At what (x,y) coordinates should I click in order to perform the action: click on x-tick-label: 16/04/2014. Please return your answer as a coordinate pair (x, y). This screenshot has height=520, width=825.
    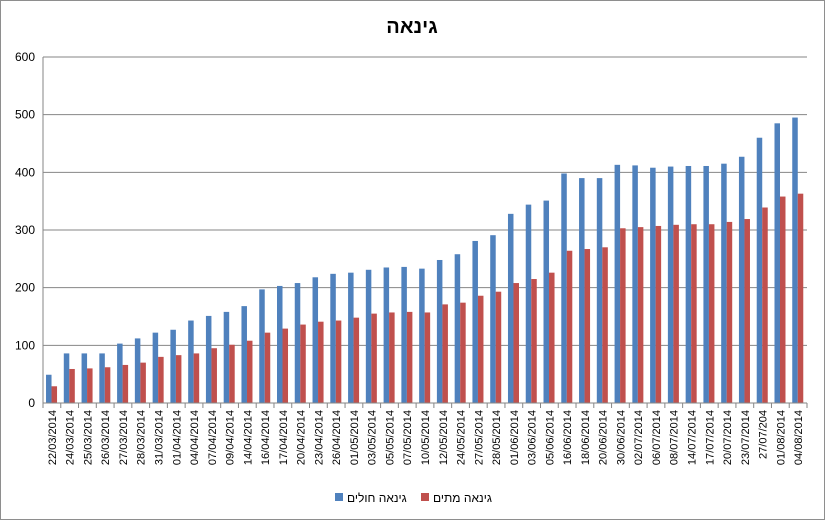
    Looking at the image, I should click on (266, 437).